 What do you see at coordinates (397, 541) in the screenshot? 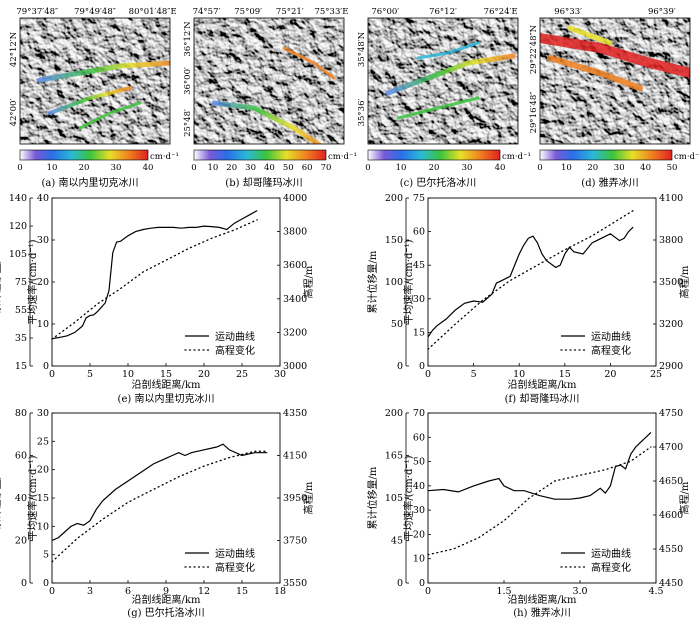
I see `outer-y-tick-label: 45` at bounding box center [397, 541].